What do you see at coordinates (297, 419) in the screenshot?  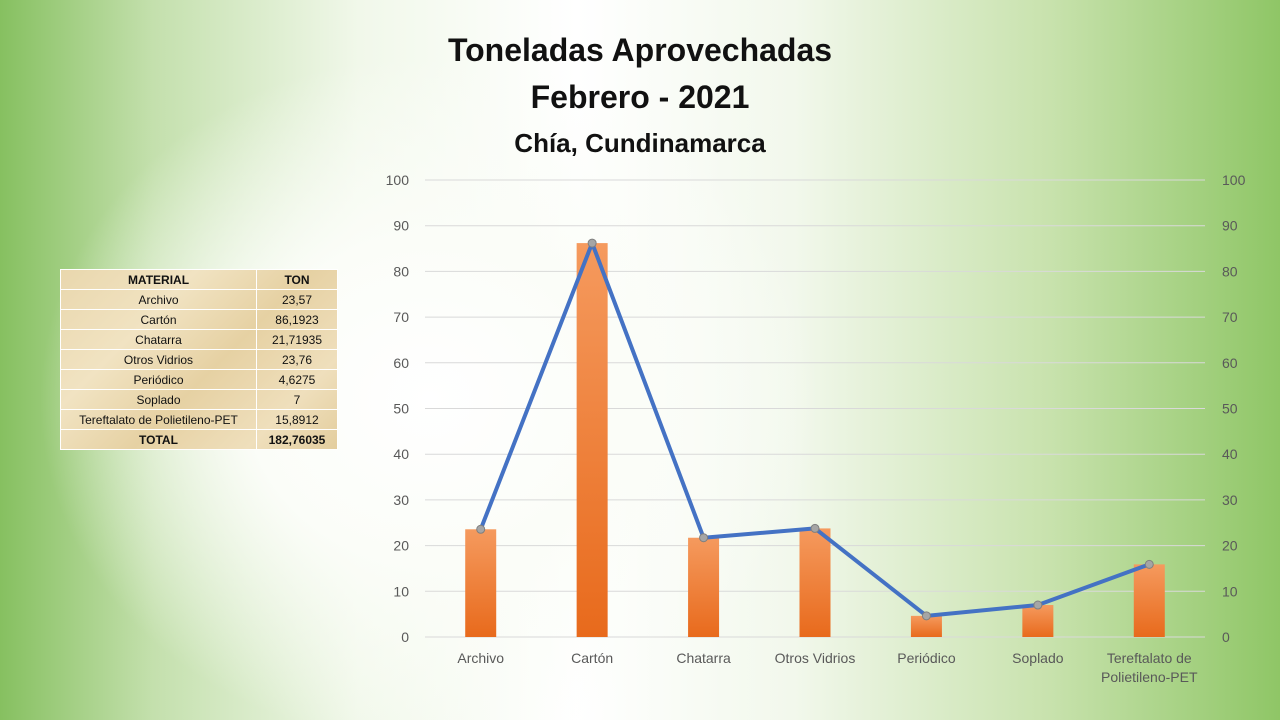 I see `ton-cell: 15,8912` at bounding box center [297, 419].